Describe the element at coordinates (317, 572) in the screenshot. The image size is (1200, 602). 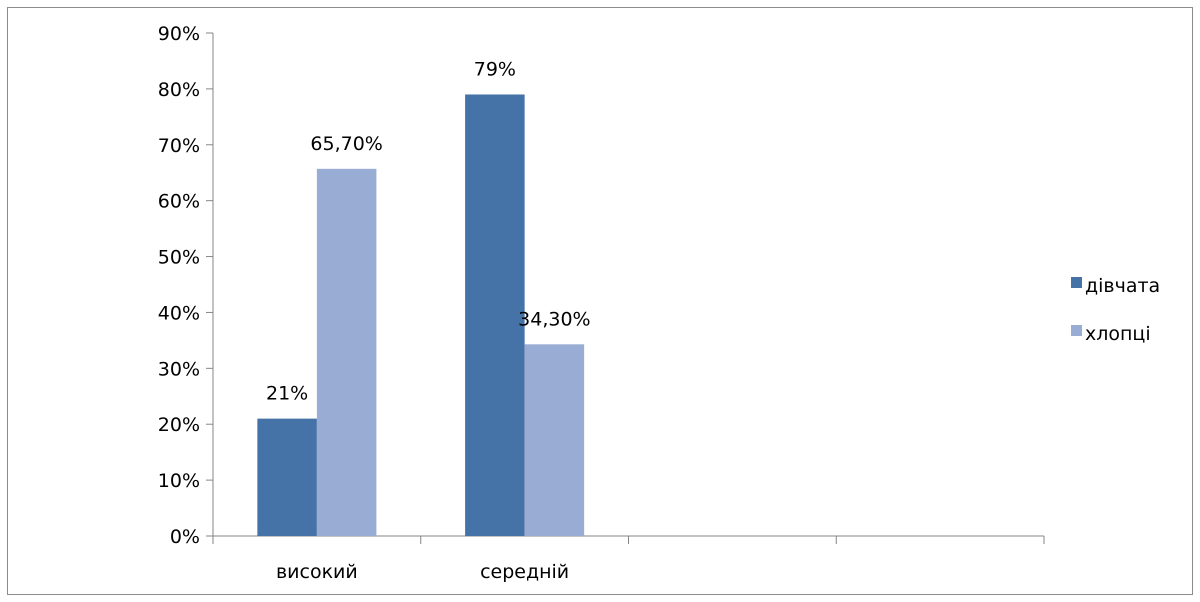
I see `x-category-label: високий` at that location.